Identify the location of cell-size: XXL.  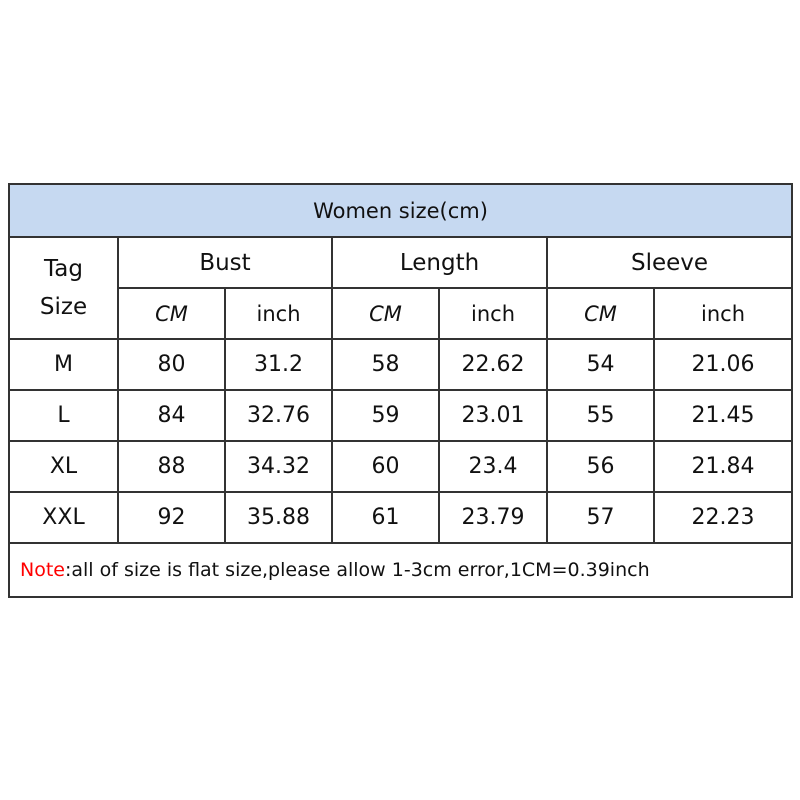
(63, 517).